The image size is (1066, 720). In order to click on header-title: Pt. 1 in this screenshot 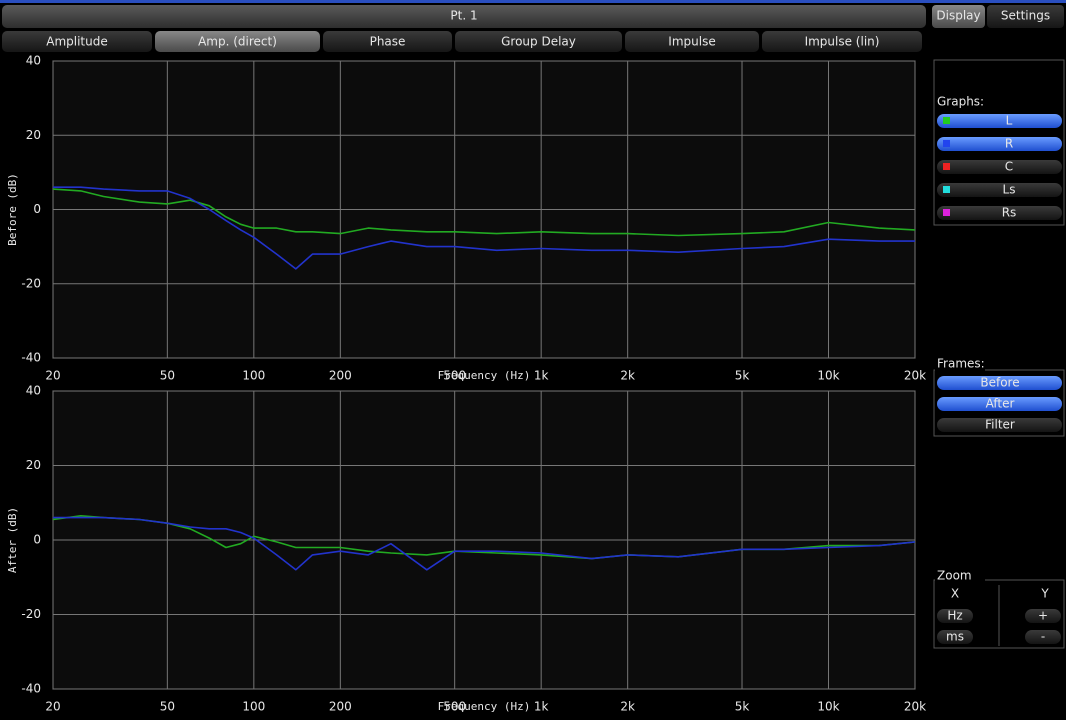, I will do `click(463, 16)`.